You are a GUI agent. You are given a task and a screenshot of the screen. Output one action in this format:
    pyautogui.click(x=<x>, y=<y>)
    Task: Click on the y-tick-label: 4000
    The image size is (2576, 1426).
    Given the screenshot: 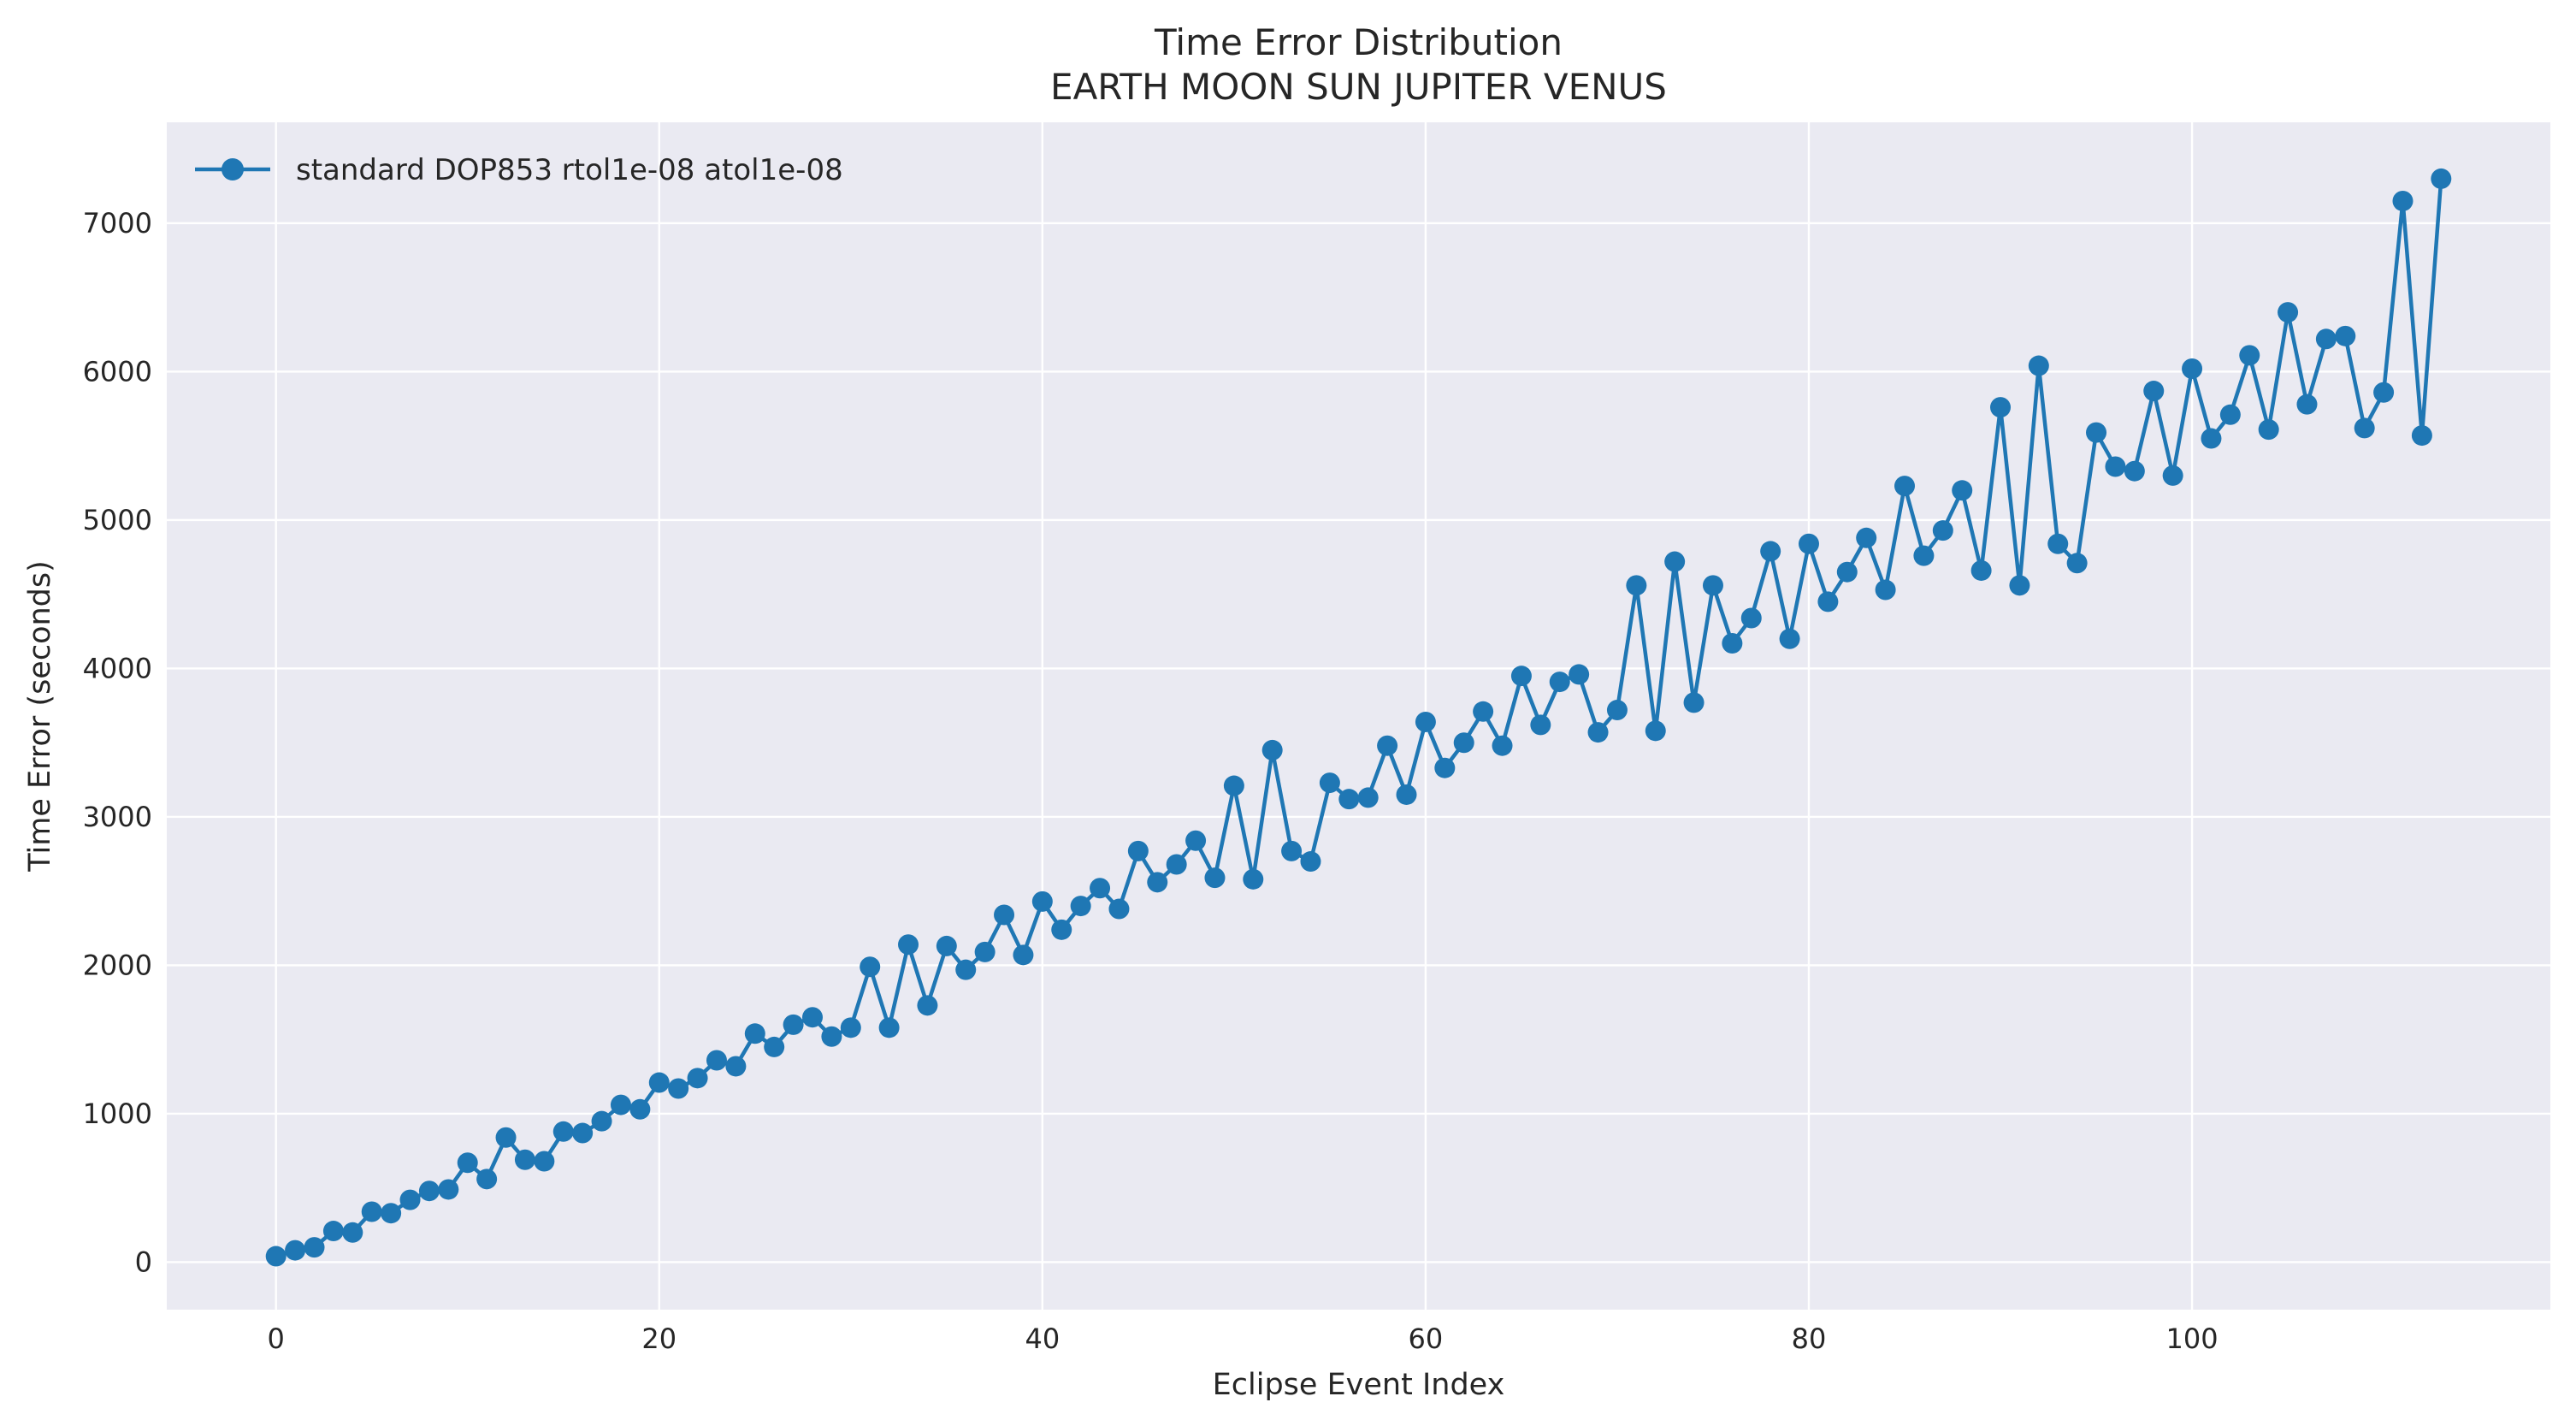 What is the action you would take?
    pyautogui.click(x=117, y=668)
    